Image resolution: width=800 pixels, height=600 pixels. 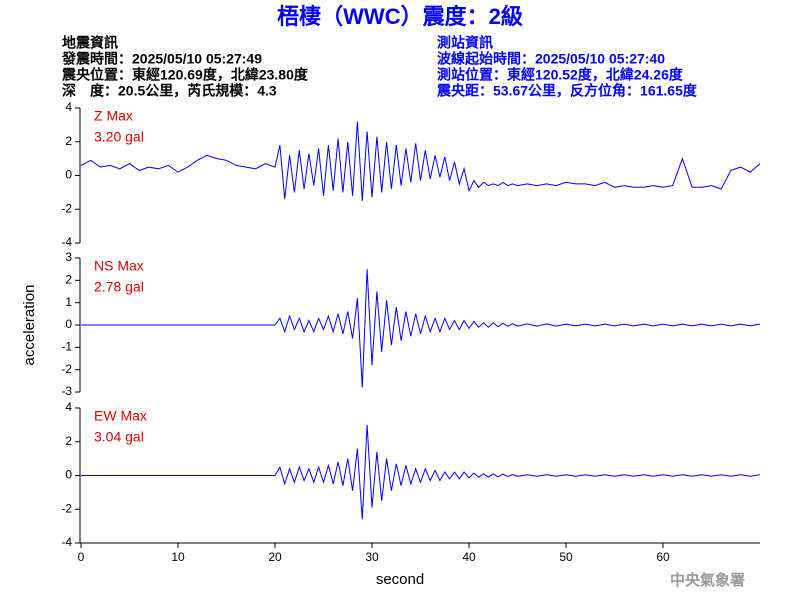 What do you see at coordinates (119, 437) in the screenshot?
I see `panel-max: 3.04 gal` at bounding box center [119, 437].